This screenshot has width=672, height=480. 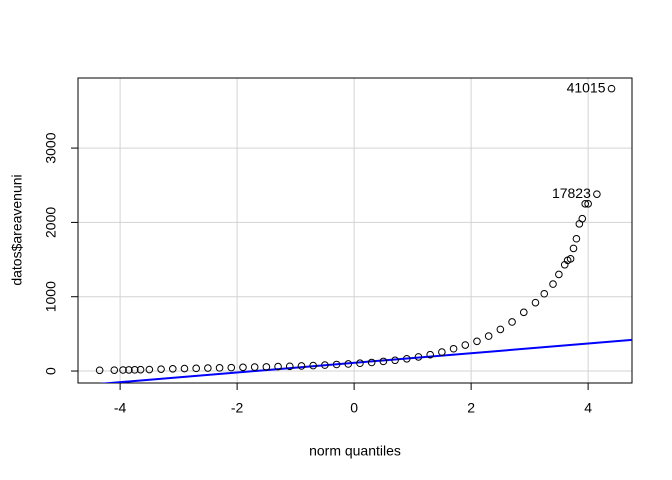 I want to click on y-axis-label: datos$areavenuni, so click(x=17, y=229).